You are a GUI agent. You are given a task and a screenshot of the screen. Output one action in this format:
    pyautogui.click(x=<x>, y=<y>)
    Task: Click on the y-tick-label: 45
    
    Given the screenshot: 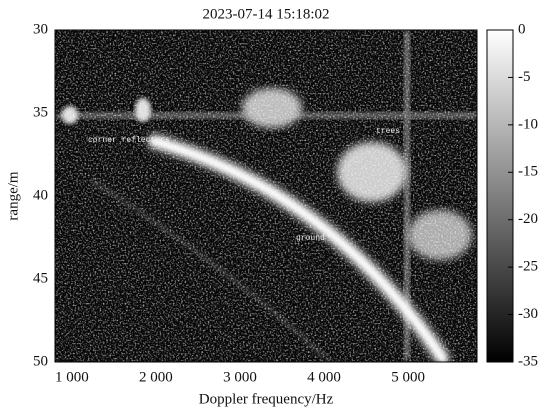 What is the action you would take?
    pyautogui.click(x=40, y=278)
    